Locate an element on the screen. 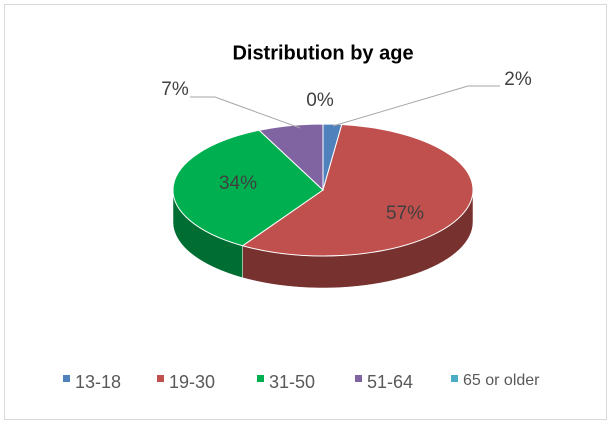 The width and height of the screenshot is (611, 424). legend-label: 65 or older is located at coordinates (501, 380).